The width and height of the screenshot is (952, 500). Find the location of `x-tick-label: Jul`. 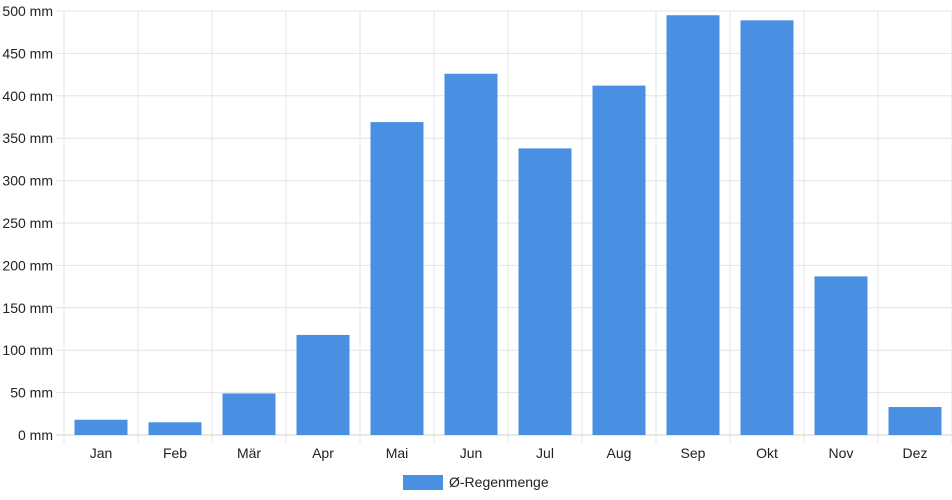

x-tick-label: Jul is located at coordinates (545, 453).